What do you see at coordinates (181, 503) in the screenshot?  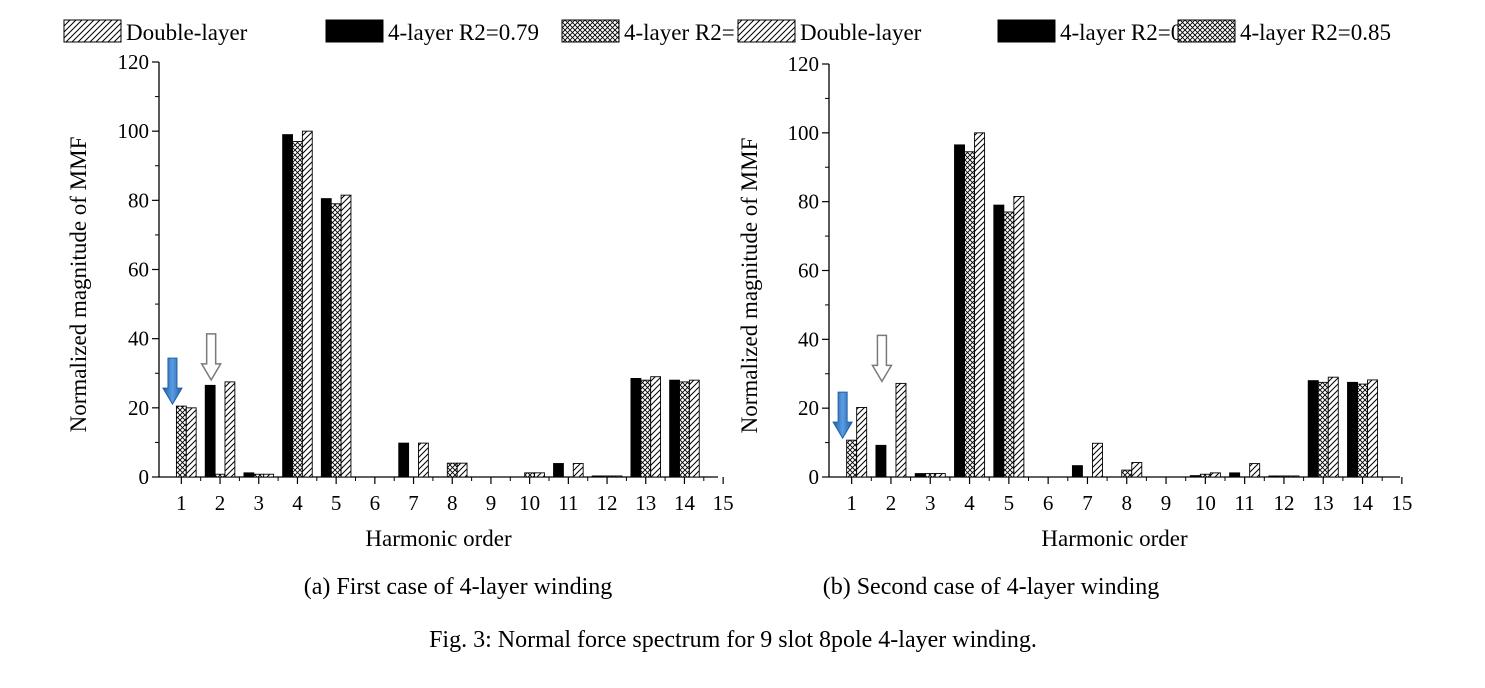 I see `x-tick-label: 1` at bounding box center [181, 503].